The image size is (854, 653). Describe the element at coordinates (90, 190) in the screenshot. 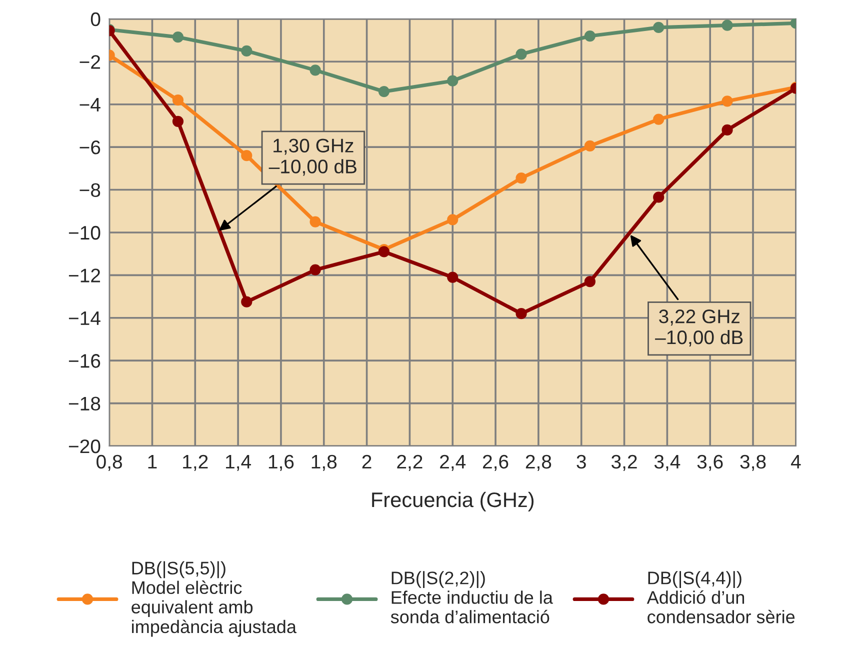

I see `y-tick-label: −8` at that location.